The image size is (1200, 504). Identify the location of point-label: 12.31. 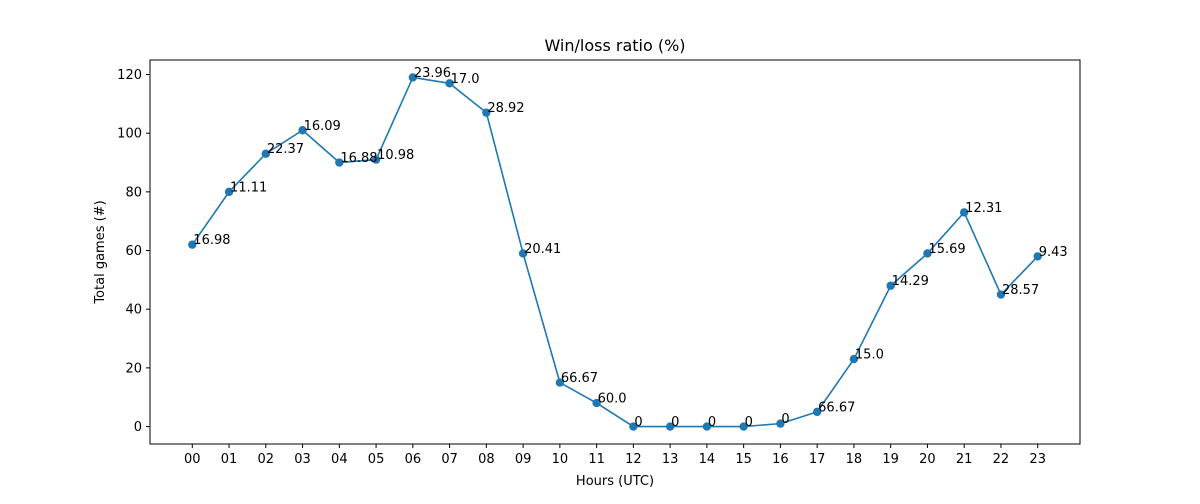
(983, 208).